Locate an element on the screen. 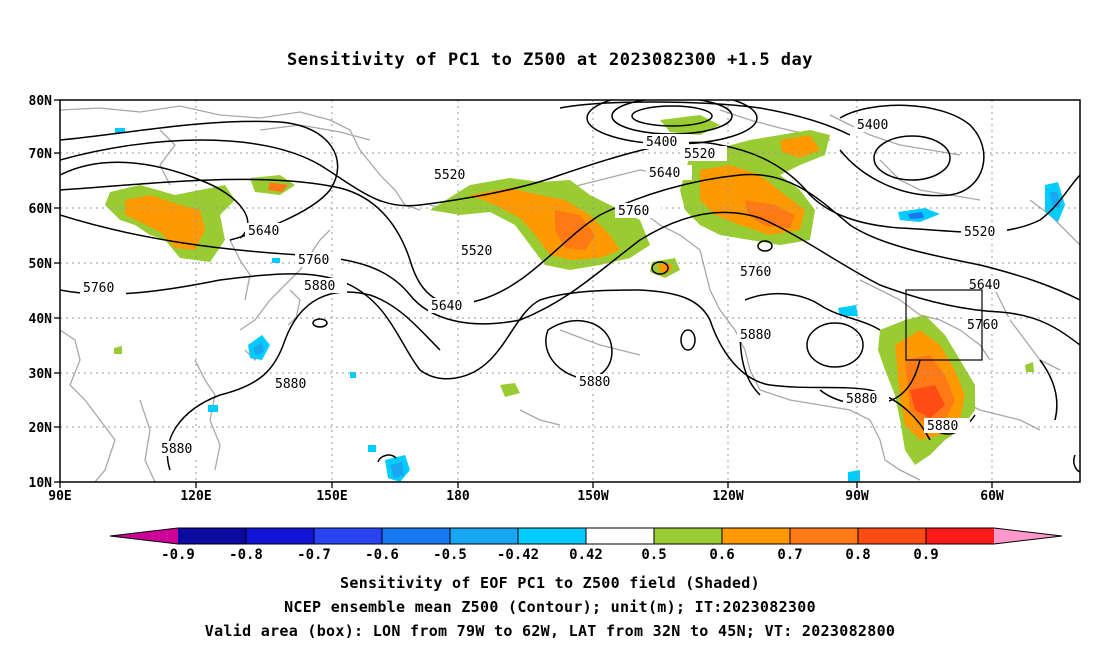 The height and width of the screenshot is (650, 1100). colorbar-label: -0.5 is located at coordinates (450, 555).